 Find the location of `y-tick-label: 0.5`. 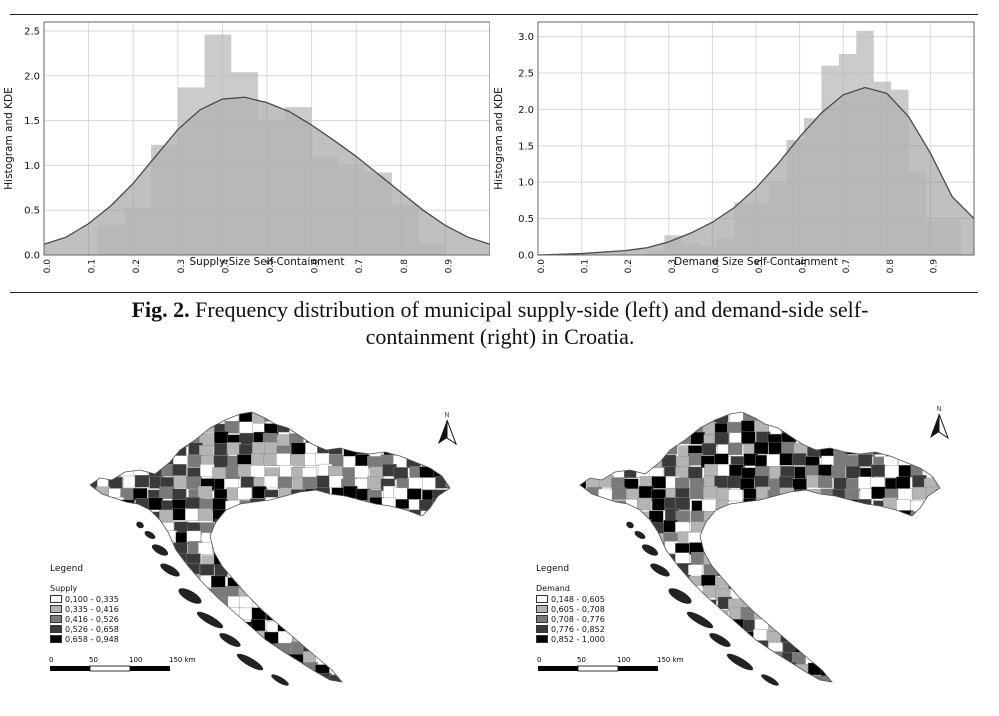

y-tick-label: 0.5 is located at coordinates (526, 219).